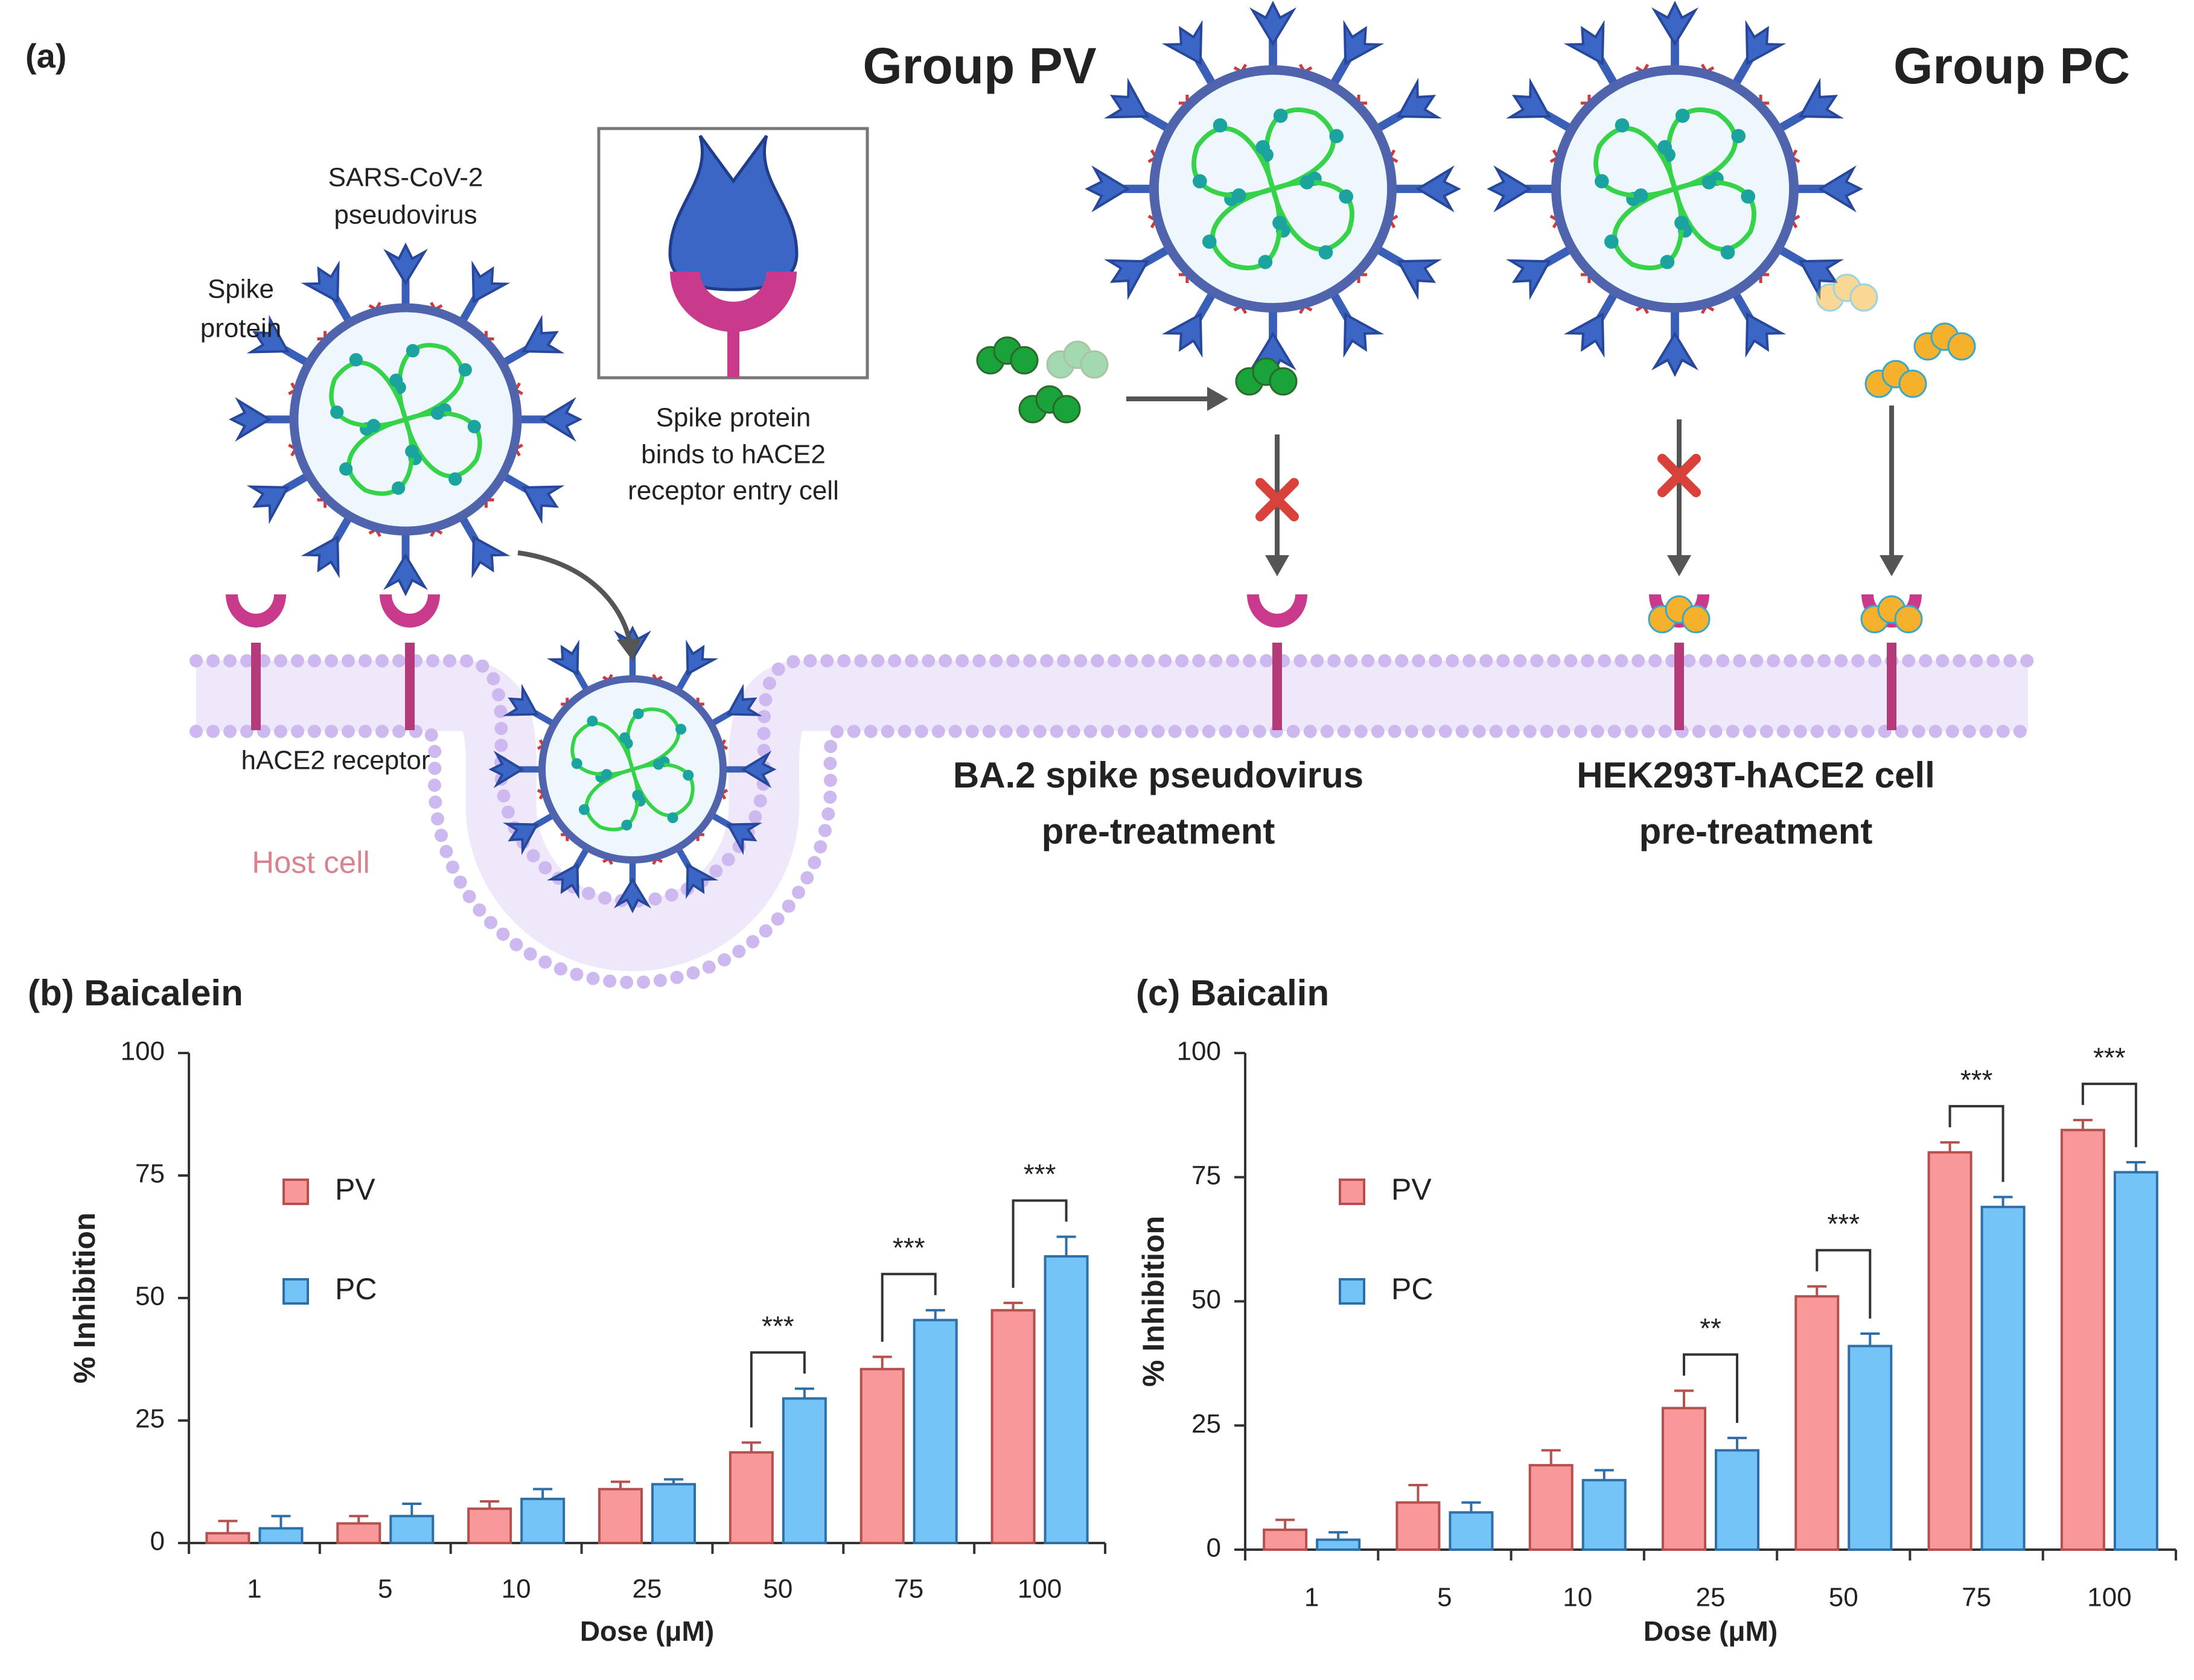  What do you see at coordinates (1154, 1301) in the screenshot?
I see `y-axis-label: % Inhibition` at bounding box center [1154, 1301].